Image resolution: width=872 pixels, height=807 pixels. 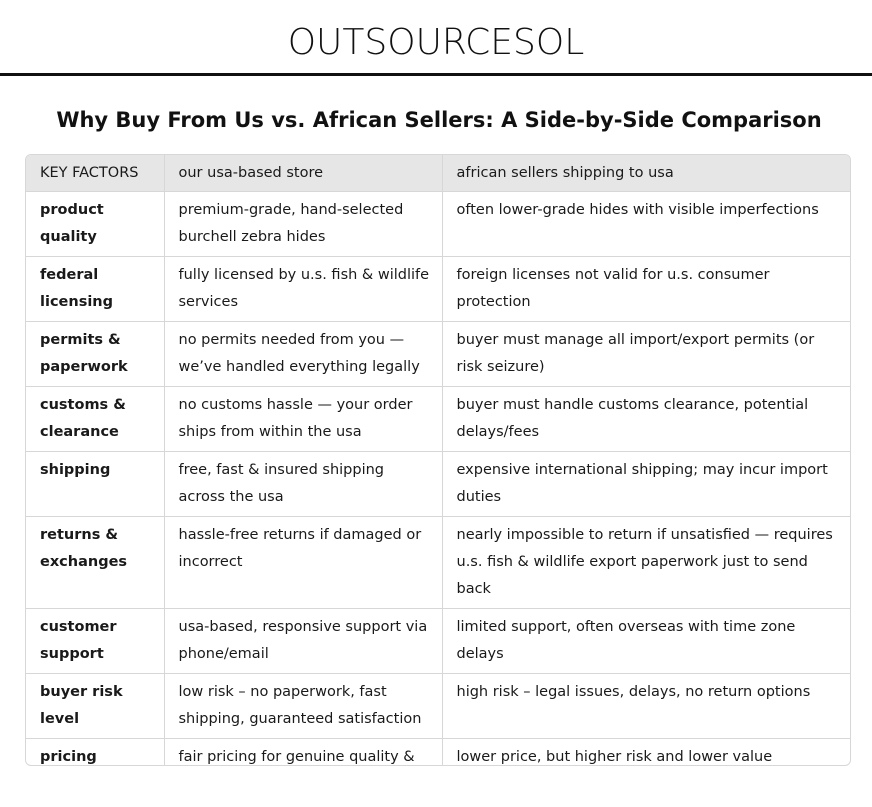 What do you see at coordinates (95, 173) in the screenshot?
I see `column-header-key-factors: KEY FACTORS` at bounding box center [95, 173].